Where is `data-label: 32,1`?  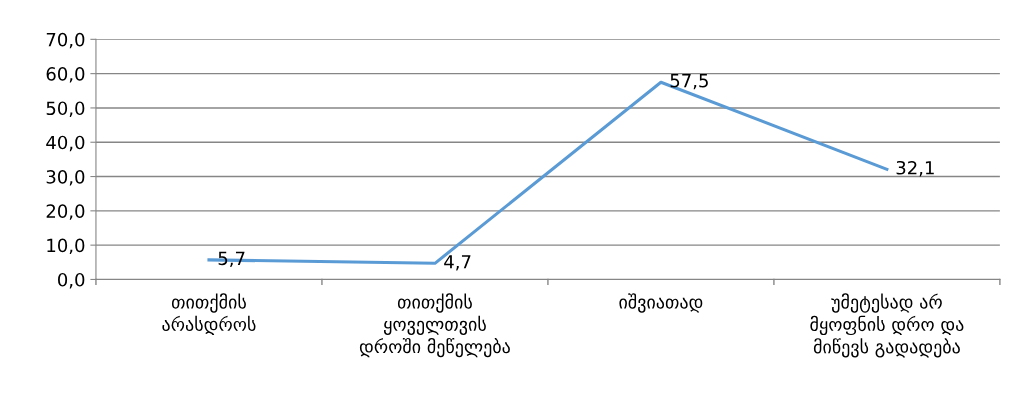 data-label: 32,1 is located at coordinates (915, 168).